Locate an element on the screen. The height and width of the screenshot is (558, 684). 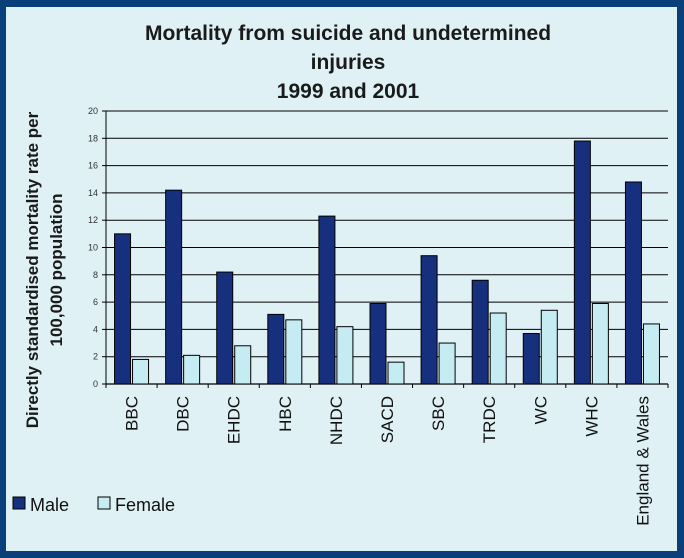
category-label: HBC is located at coordinates (285, 414).